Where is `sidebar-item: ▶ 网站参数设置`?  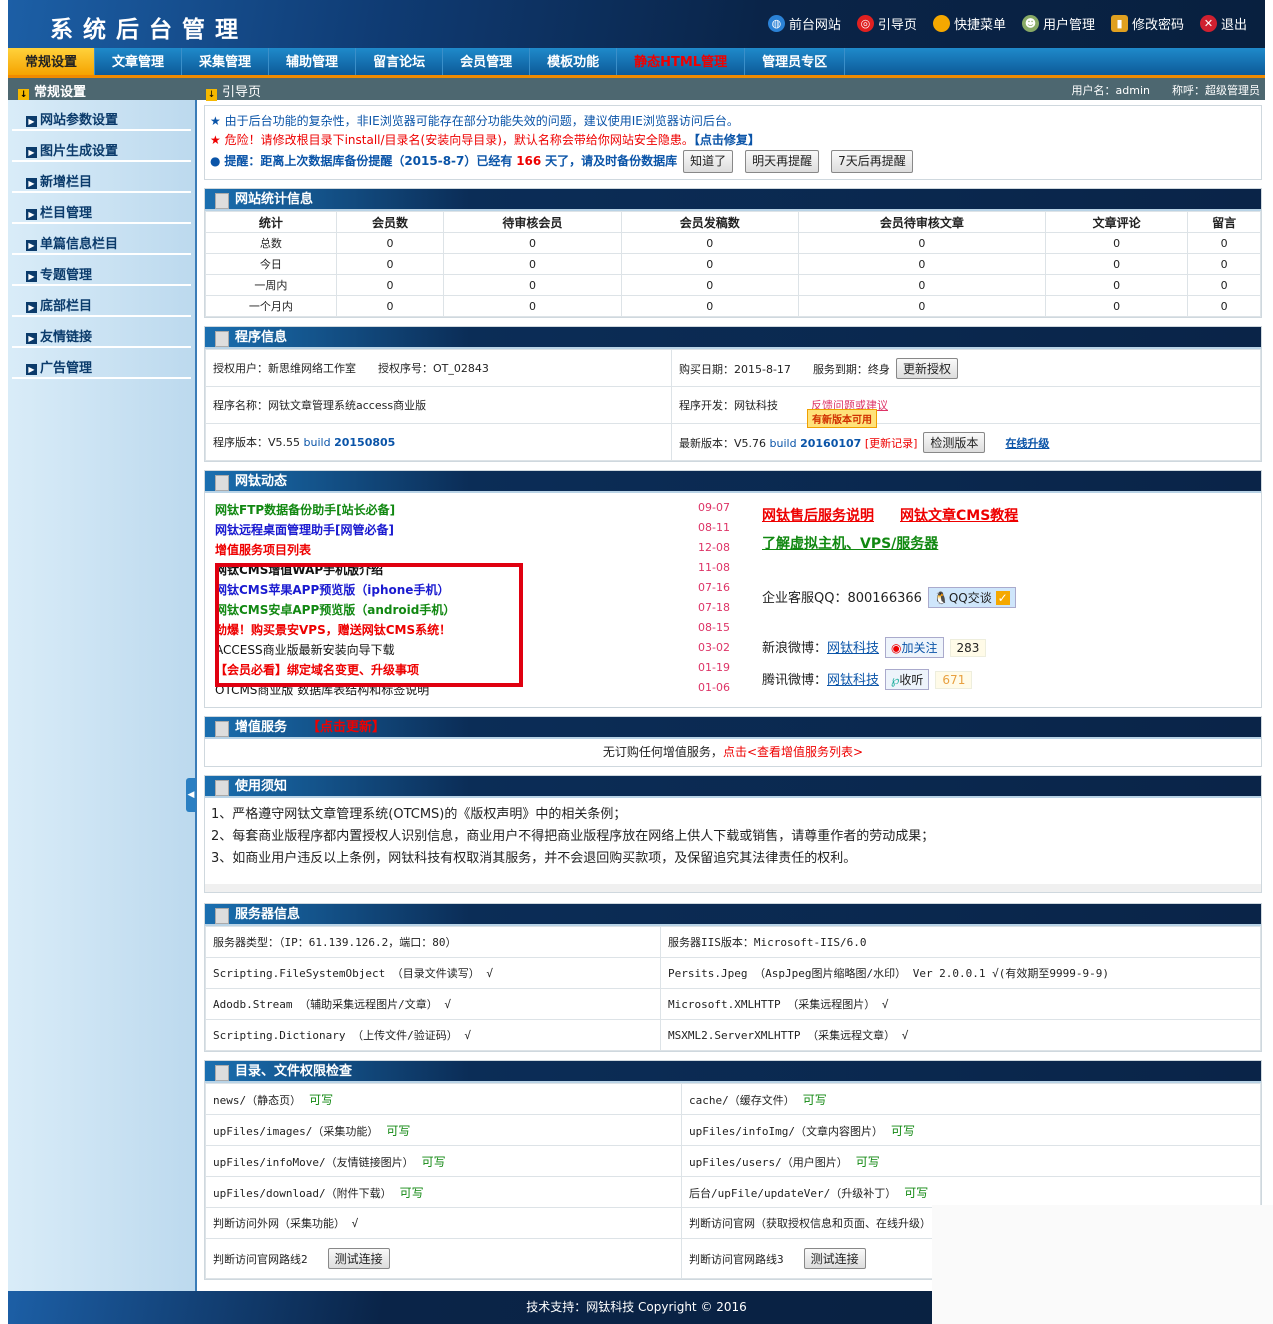
sidebar-item: ▶ 网站参数设置 is located at coordinates (101, 115).